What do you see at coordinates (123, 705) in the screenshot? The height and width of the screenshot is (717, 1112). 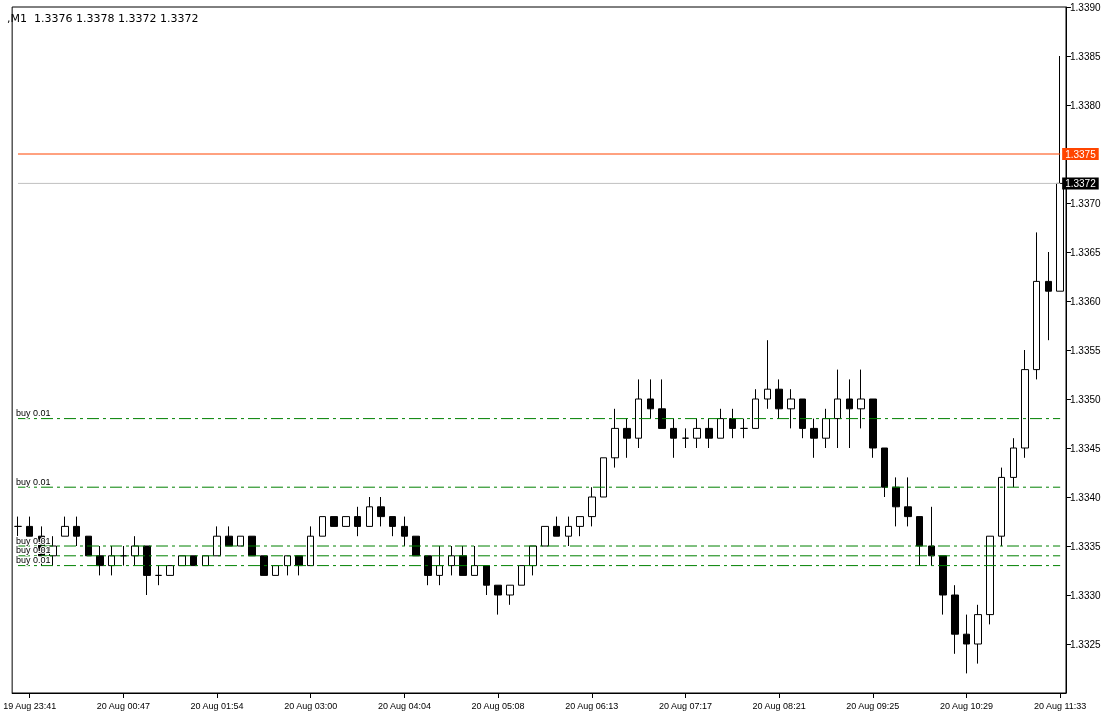 I see `x-tick-label: 20 Aug 00:47` at bounding box center [123, 705].